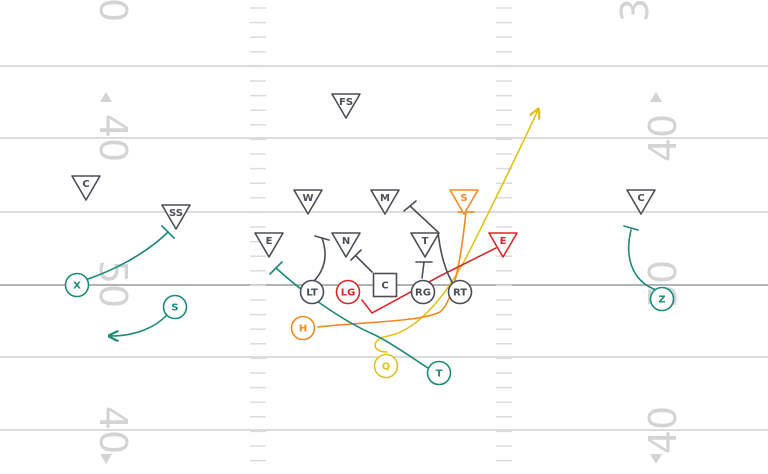 This screenshot has height=474, width=768. I want to click on route-lg, so click(429, 281).